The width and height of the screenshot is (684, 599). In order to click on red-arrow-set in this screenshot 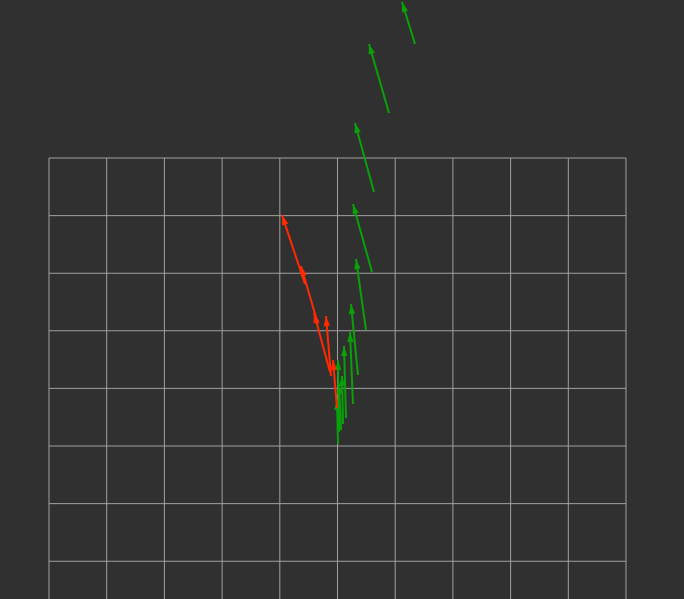, I will do `click(309, 311)`.